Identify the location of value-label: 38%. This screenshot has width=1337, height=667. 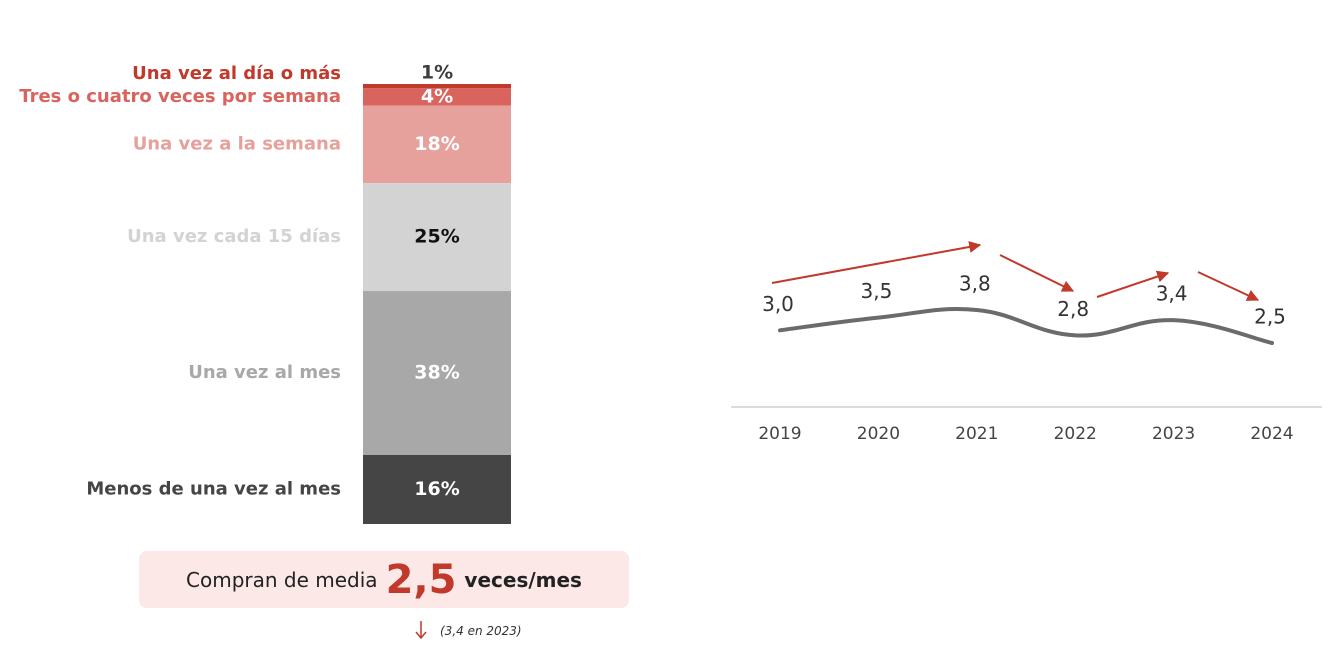
(436, 373).